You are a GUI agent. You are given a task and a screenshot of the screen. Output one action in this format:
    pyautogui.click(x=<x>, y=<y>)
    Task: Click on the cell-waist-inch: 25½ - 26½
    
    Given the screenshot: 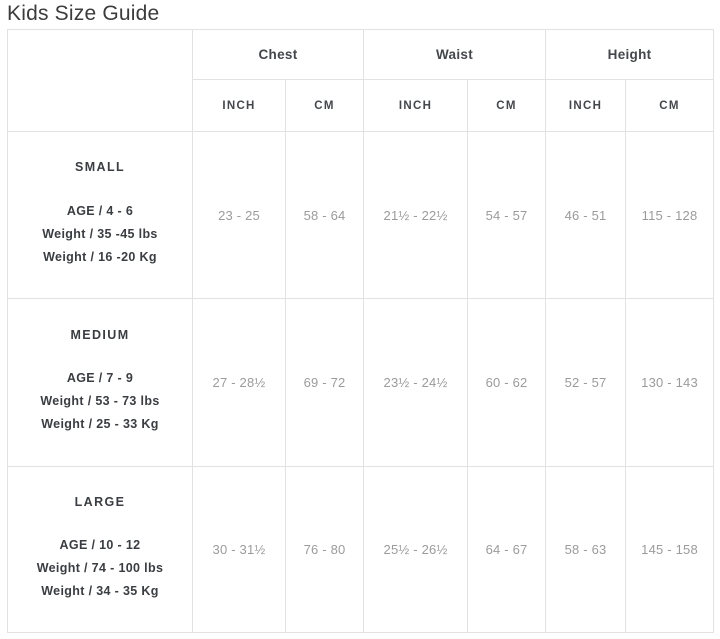 What is the action you would take?
    pyautogui.click(x=416, y=549)
    